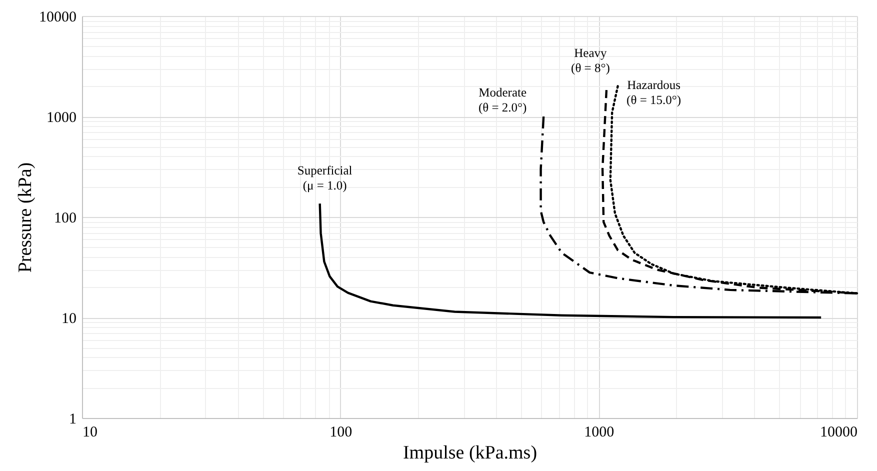 Image resolution: width=877 pixels, height=471 pixels. What do you see at coordinates (599, 432) in the screenshot?
I see `x-tick-label: 1000` at bounding box center [599, 432].